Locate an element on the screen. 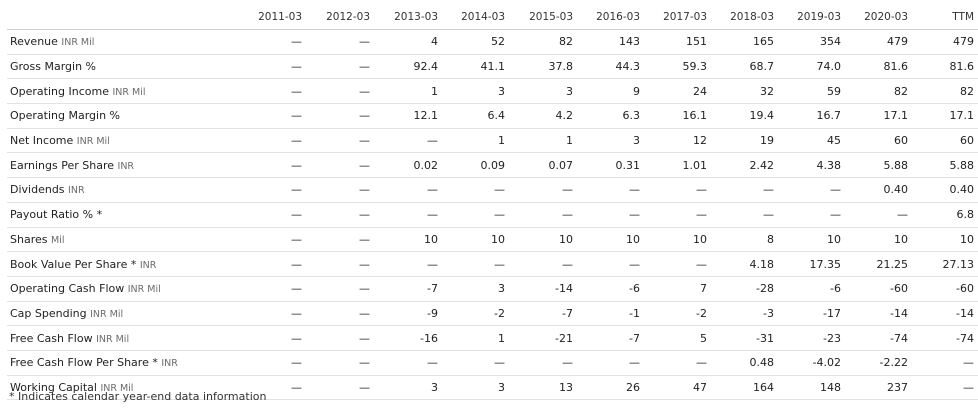 This screenshot has height=408, width=978. value-cell: 12 is located at coordinates (679, 141).